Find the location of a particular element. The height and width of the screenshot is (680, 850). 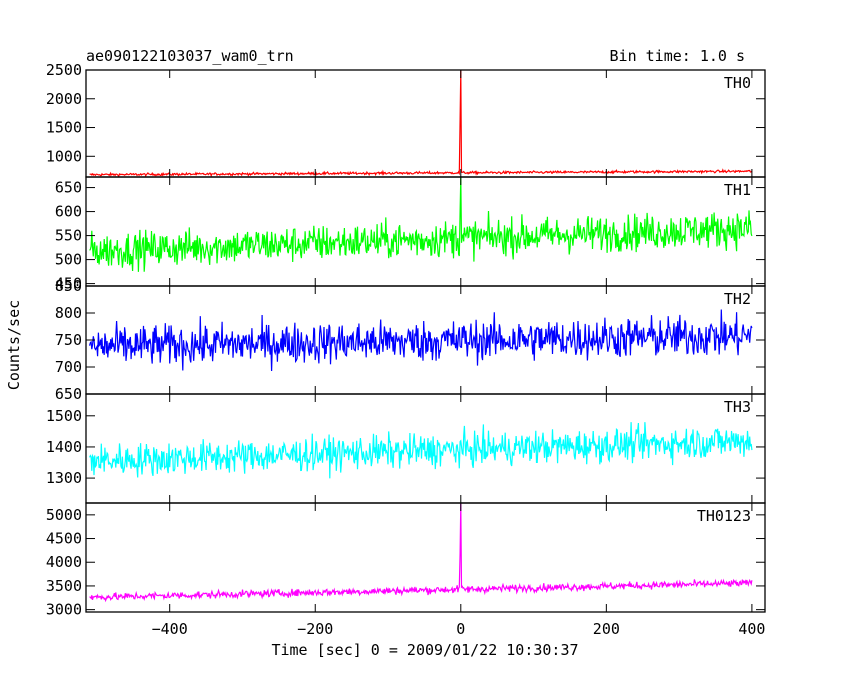

y-tick-label: 850 is located at coordinates (68, 286).